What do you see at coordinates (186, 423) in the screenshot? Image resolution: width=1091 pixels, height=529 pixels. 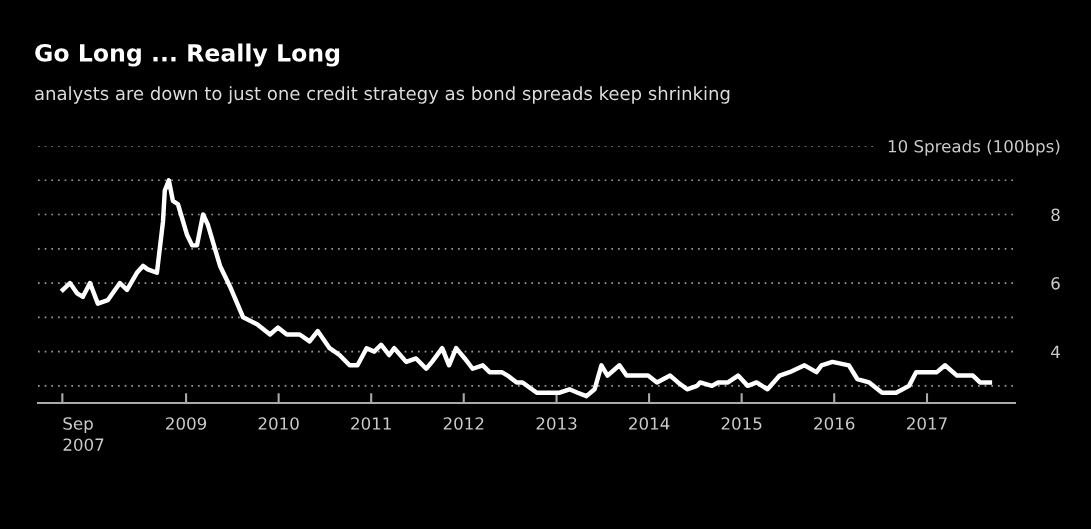 I see `x-tick-label: 2009` at bounding box center [186, 423].